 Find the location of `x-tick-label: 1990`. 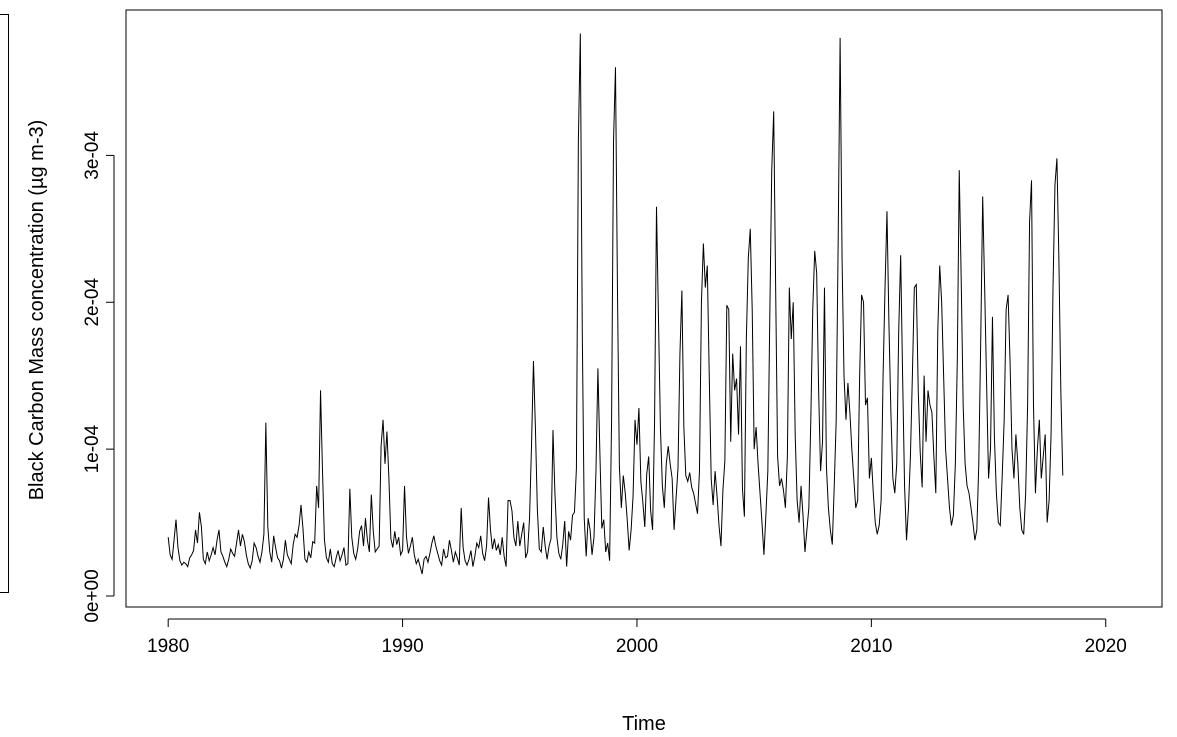

x-tick-label: 1990 is located at coordinates (402, 646).